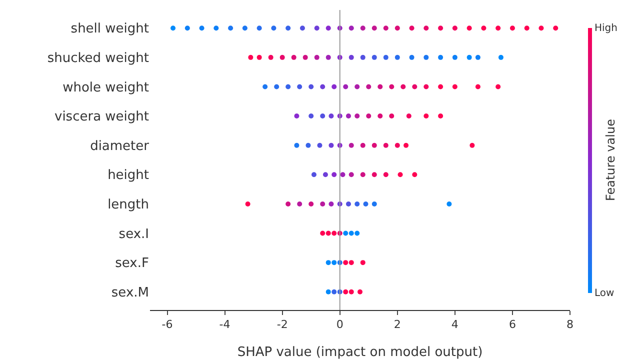  What do you see at coordinates (133, 234) in the screenshot?
I see `y-tick-label: sex.I` at bounding box center [133, 234].